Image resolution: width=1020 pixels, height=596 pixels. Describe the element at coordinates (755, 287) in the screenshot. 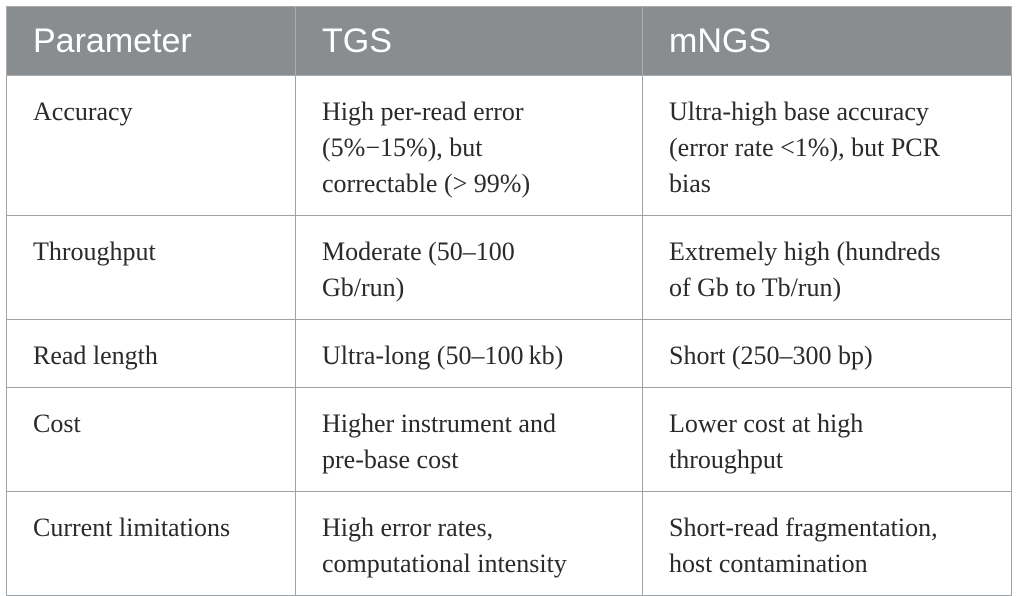

I see `cell-line: of Gb to Tb/run)` at that location.